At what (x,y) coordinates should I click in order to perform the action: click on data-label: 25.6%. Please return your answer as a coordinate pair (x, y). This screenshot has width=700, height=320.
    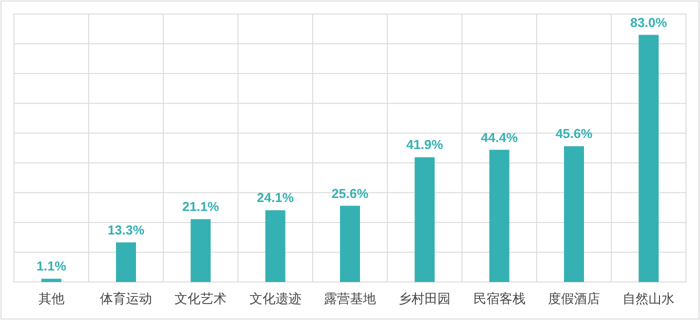
    Looking at the image, I should click on (350, 193).